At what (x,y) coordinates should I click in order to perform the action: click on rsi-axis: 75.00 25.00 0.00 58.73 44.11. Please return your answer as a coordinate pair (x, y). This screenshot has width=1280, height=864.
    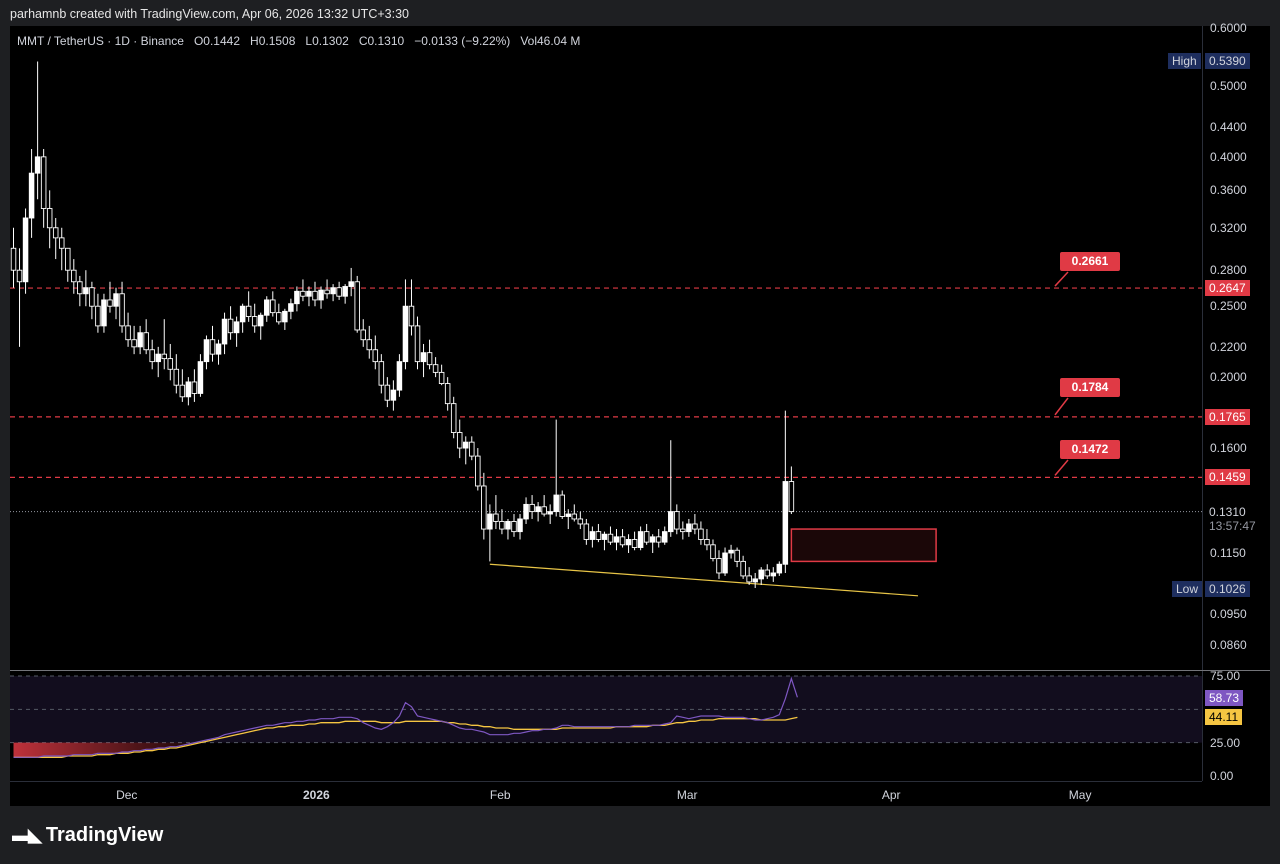
    Looking at the image, I should click on (1236, 726).